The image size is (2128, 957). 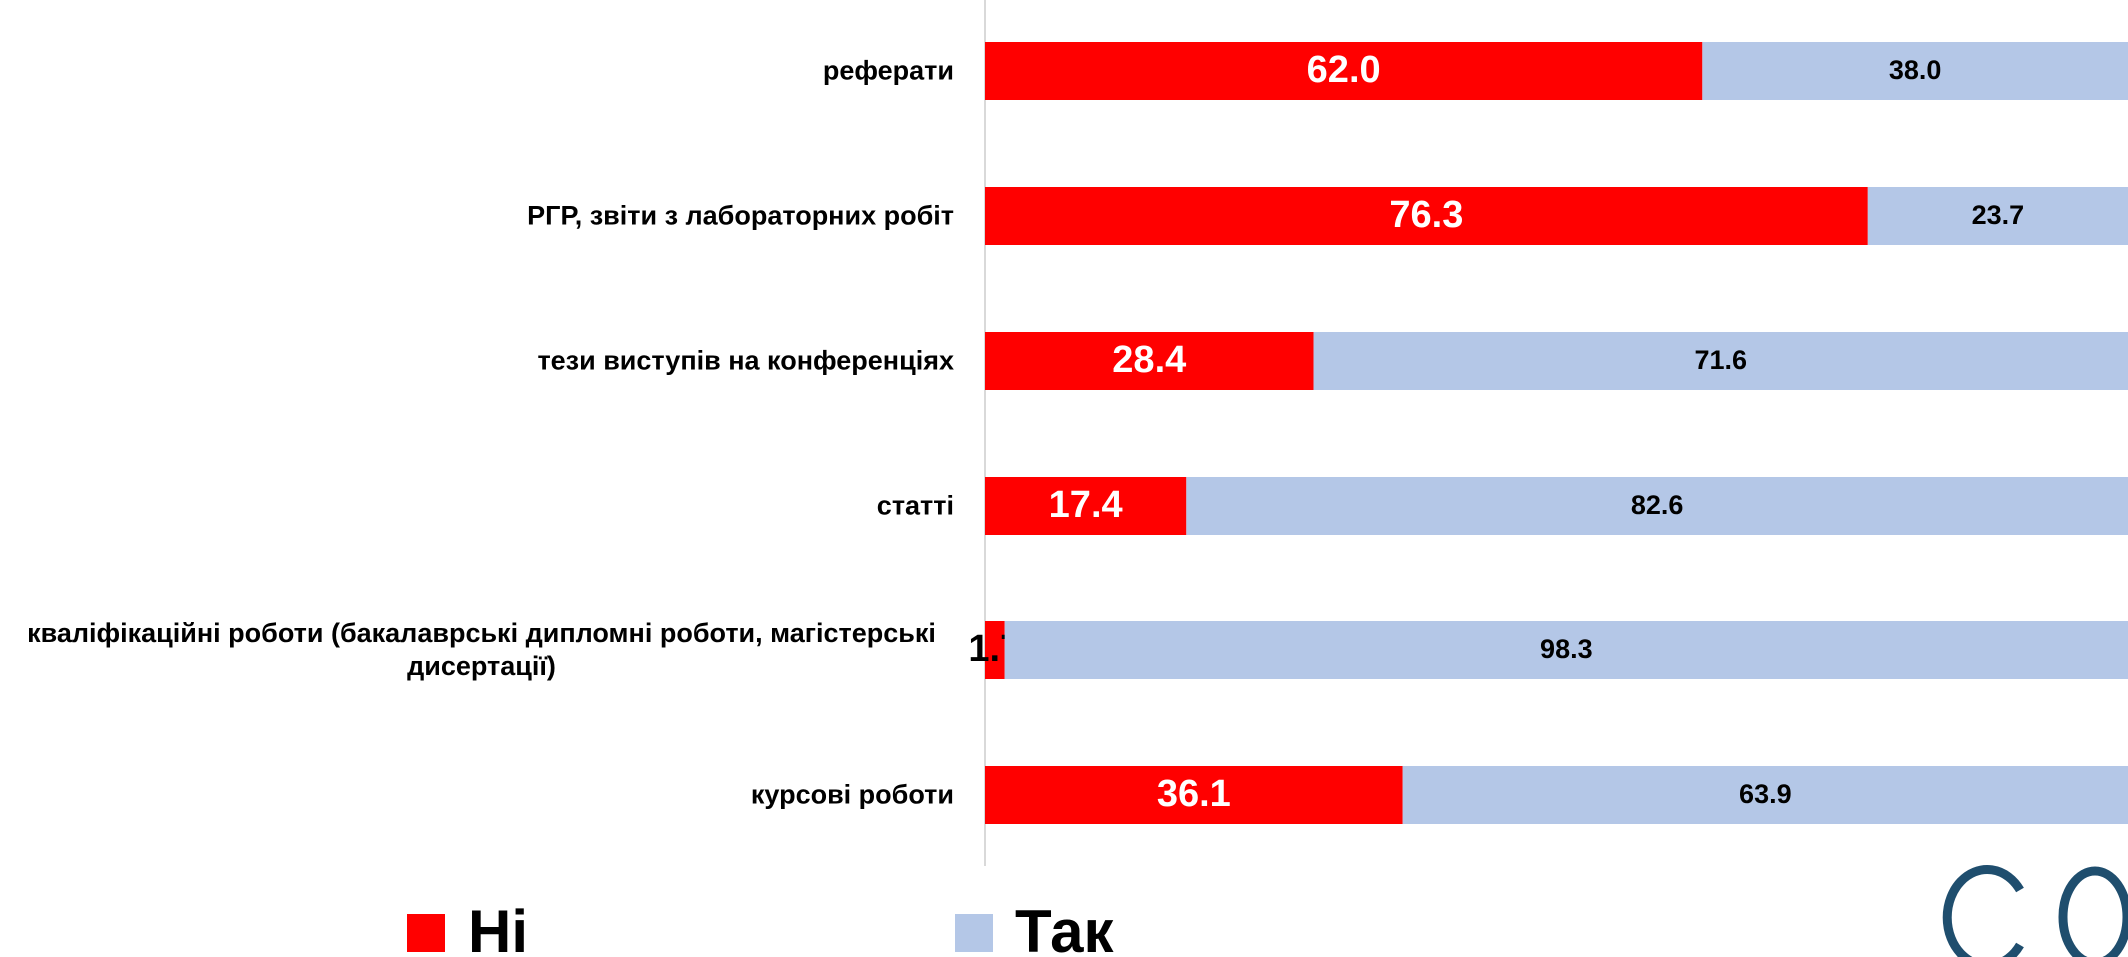 What do you see at coordinates (915, 505) in the screenshot?
I see `category-text: статті` at bounding box center [915, 505].